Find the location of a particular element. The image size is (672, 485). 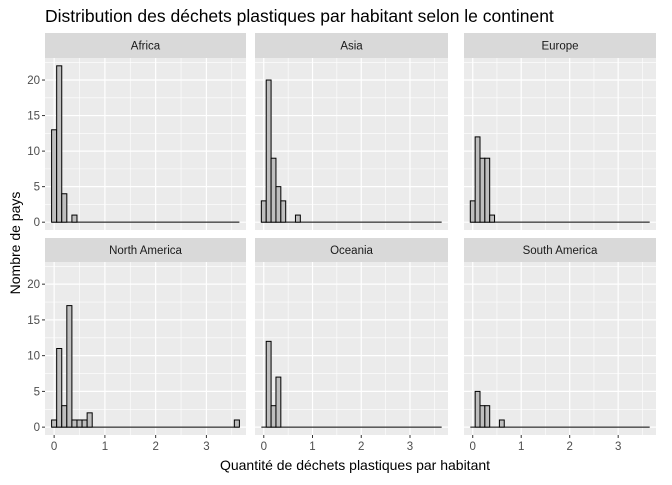

facet-panel-europe: Europe is located at coordinates (560, 131).